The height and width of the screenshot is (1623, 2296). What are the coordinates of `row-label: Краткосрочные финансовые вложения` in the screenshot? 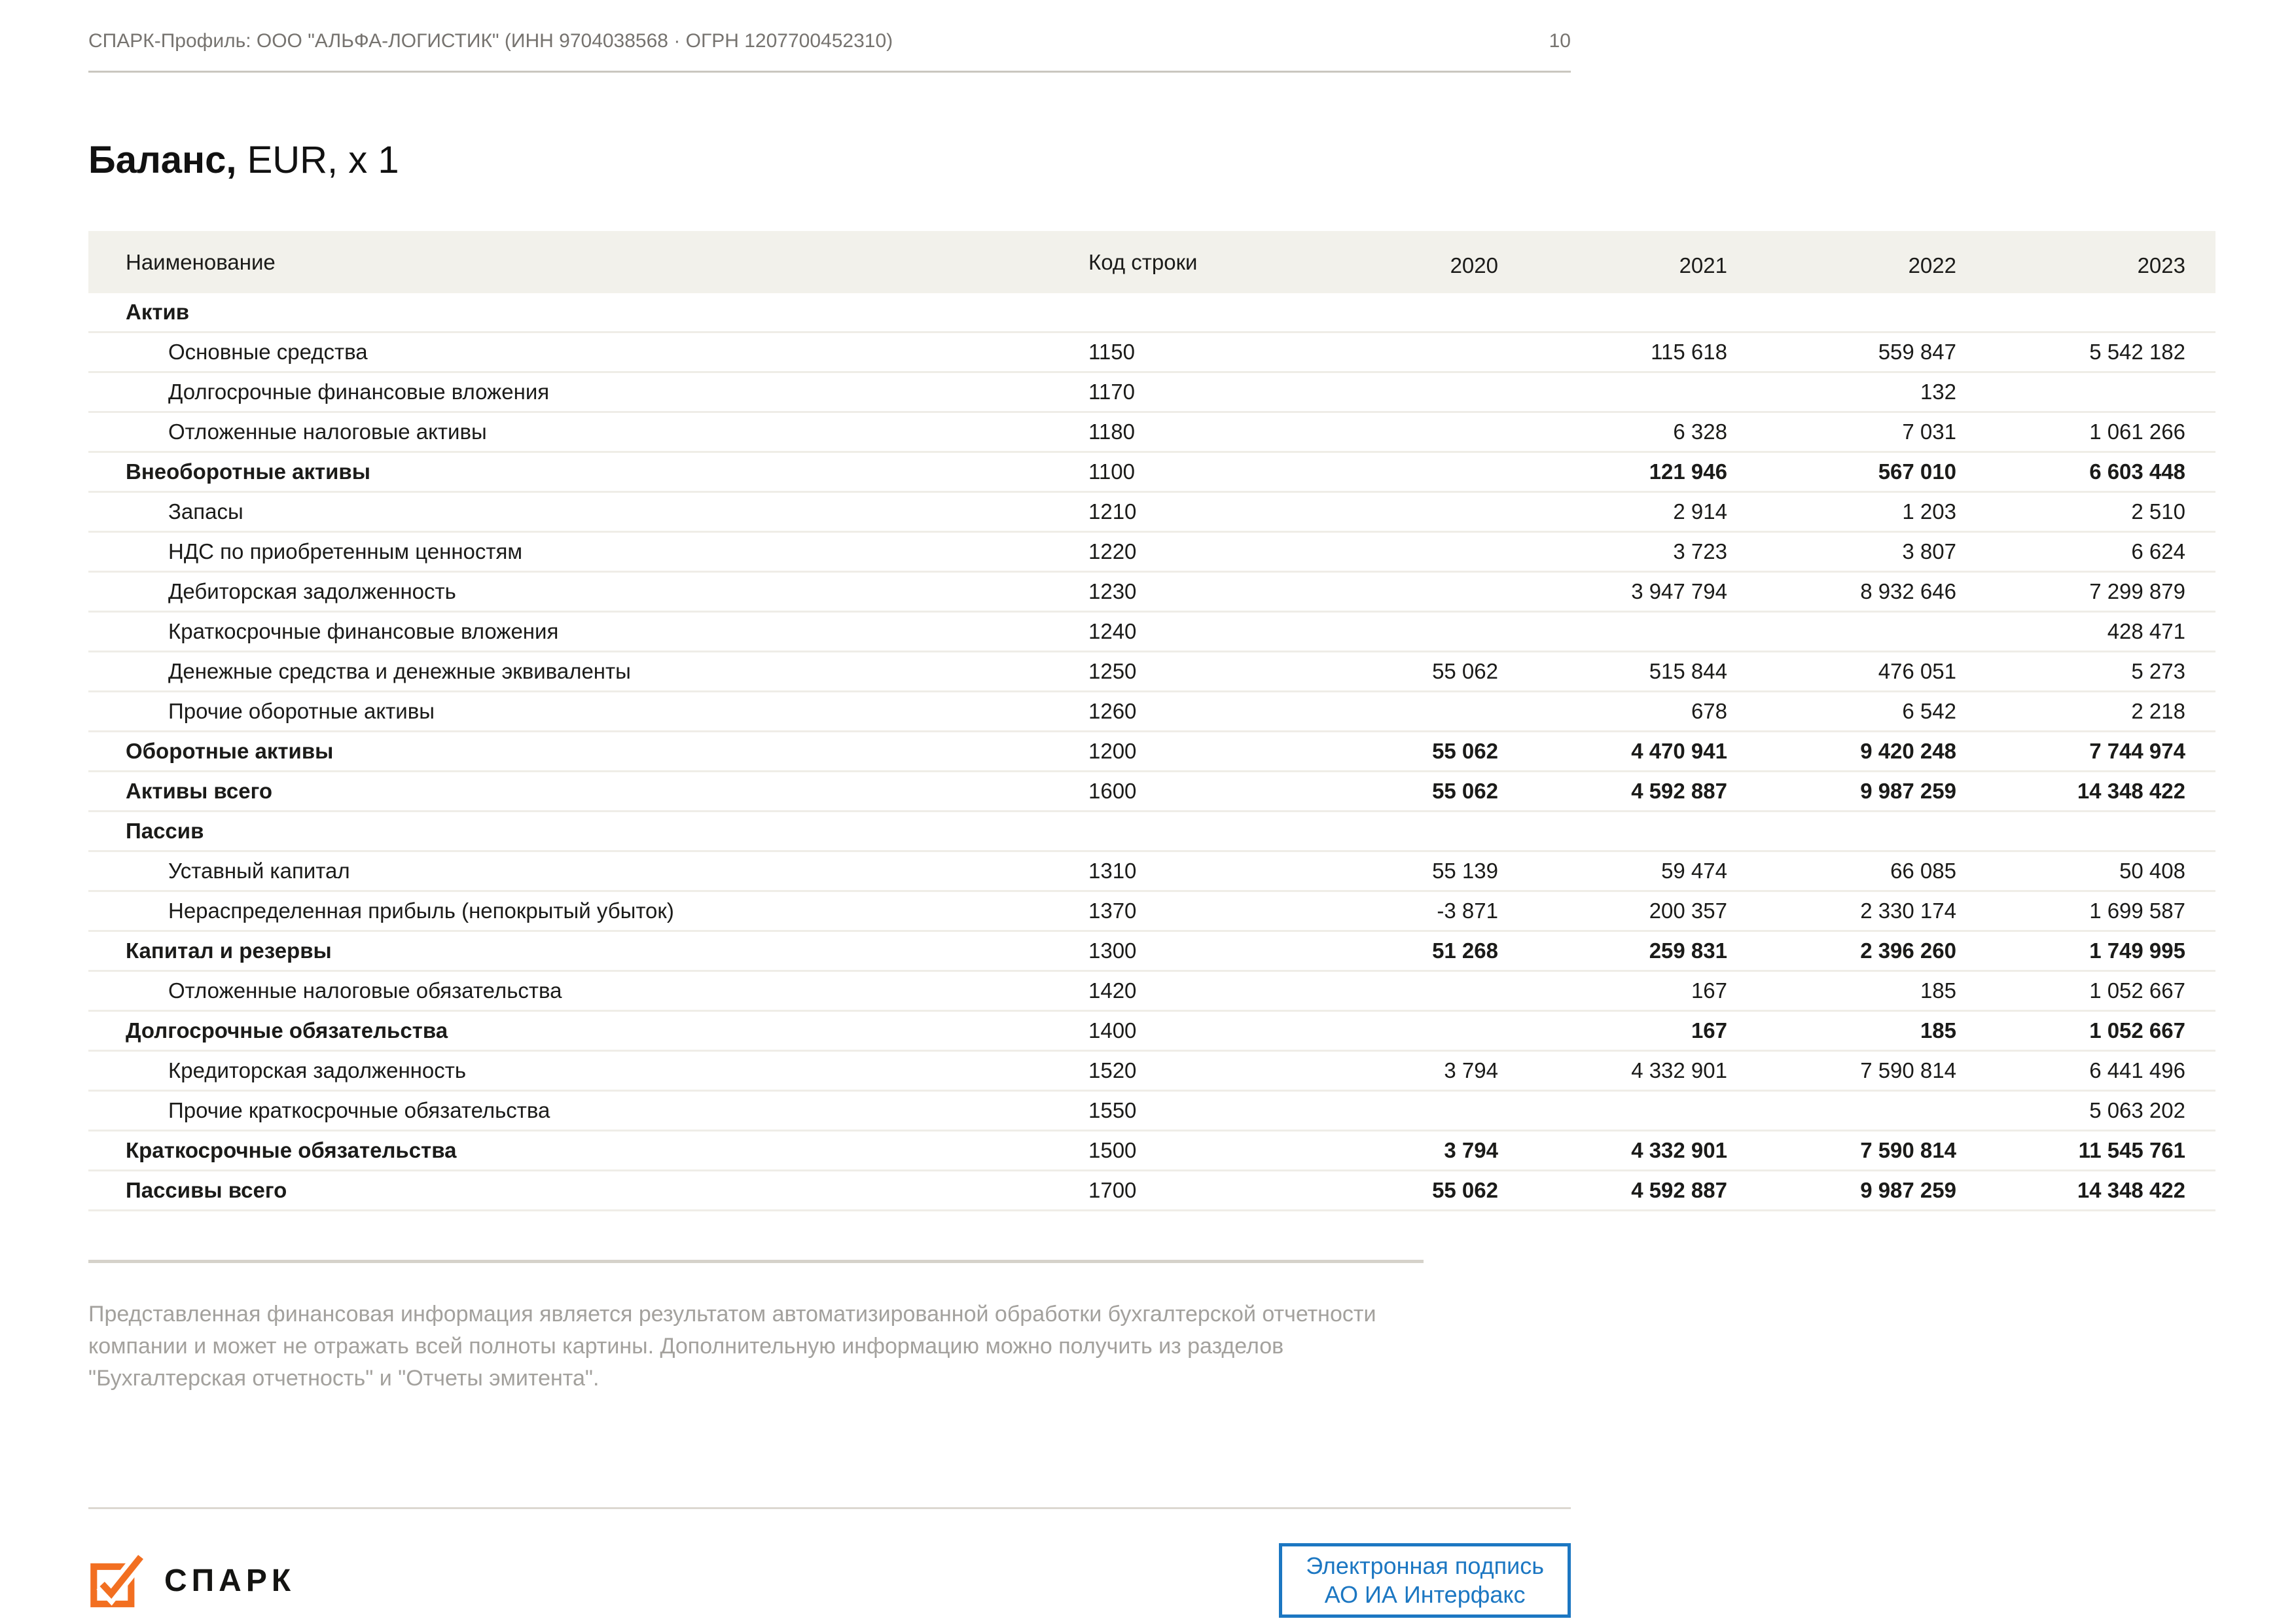 It's located at (363, 631).